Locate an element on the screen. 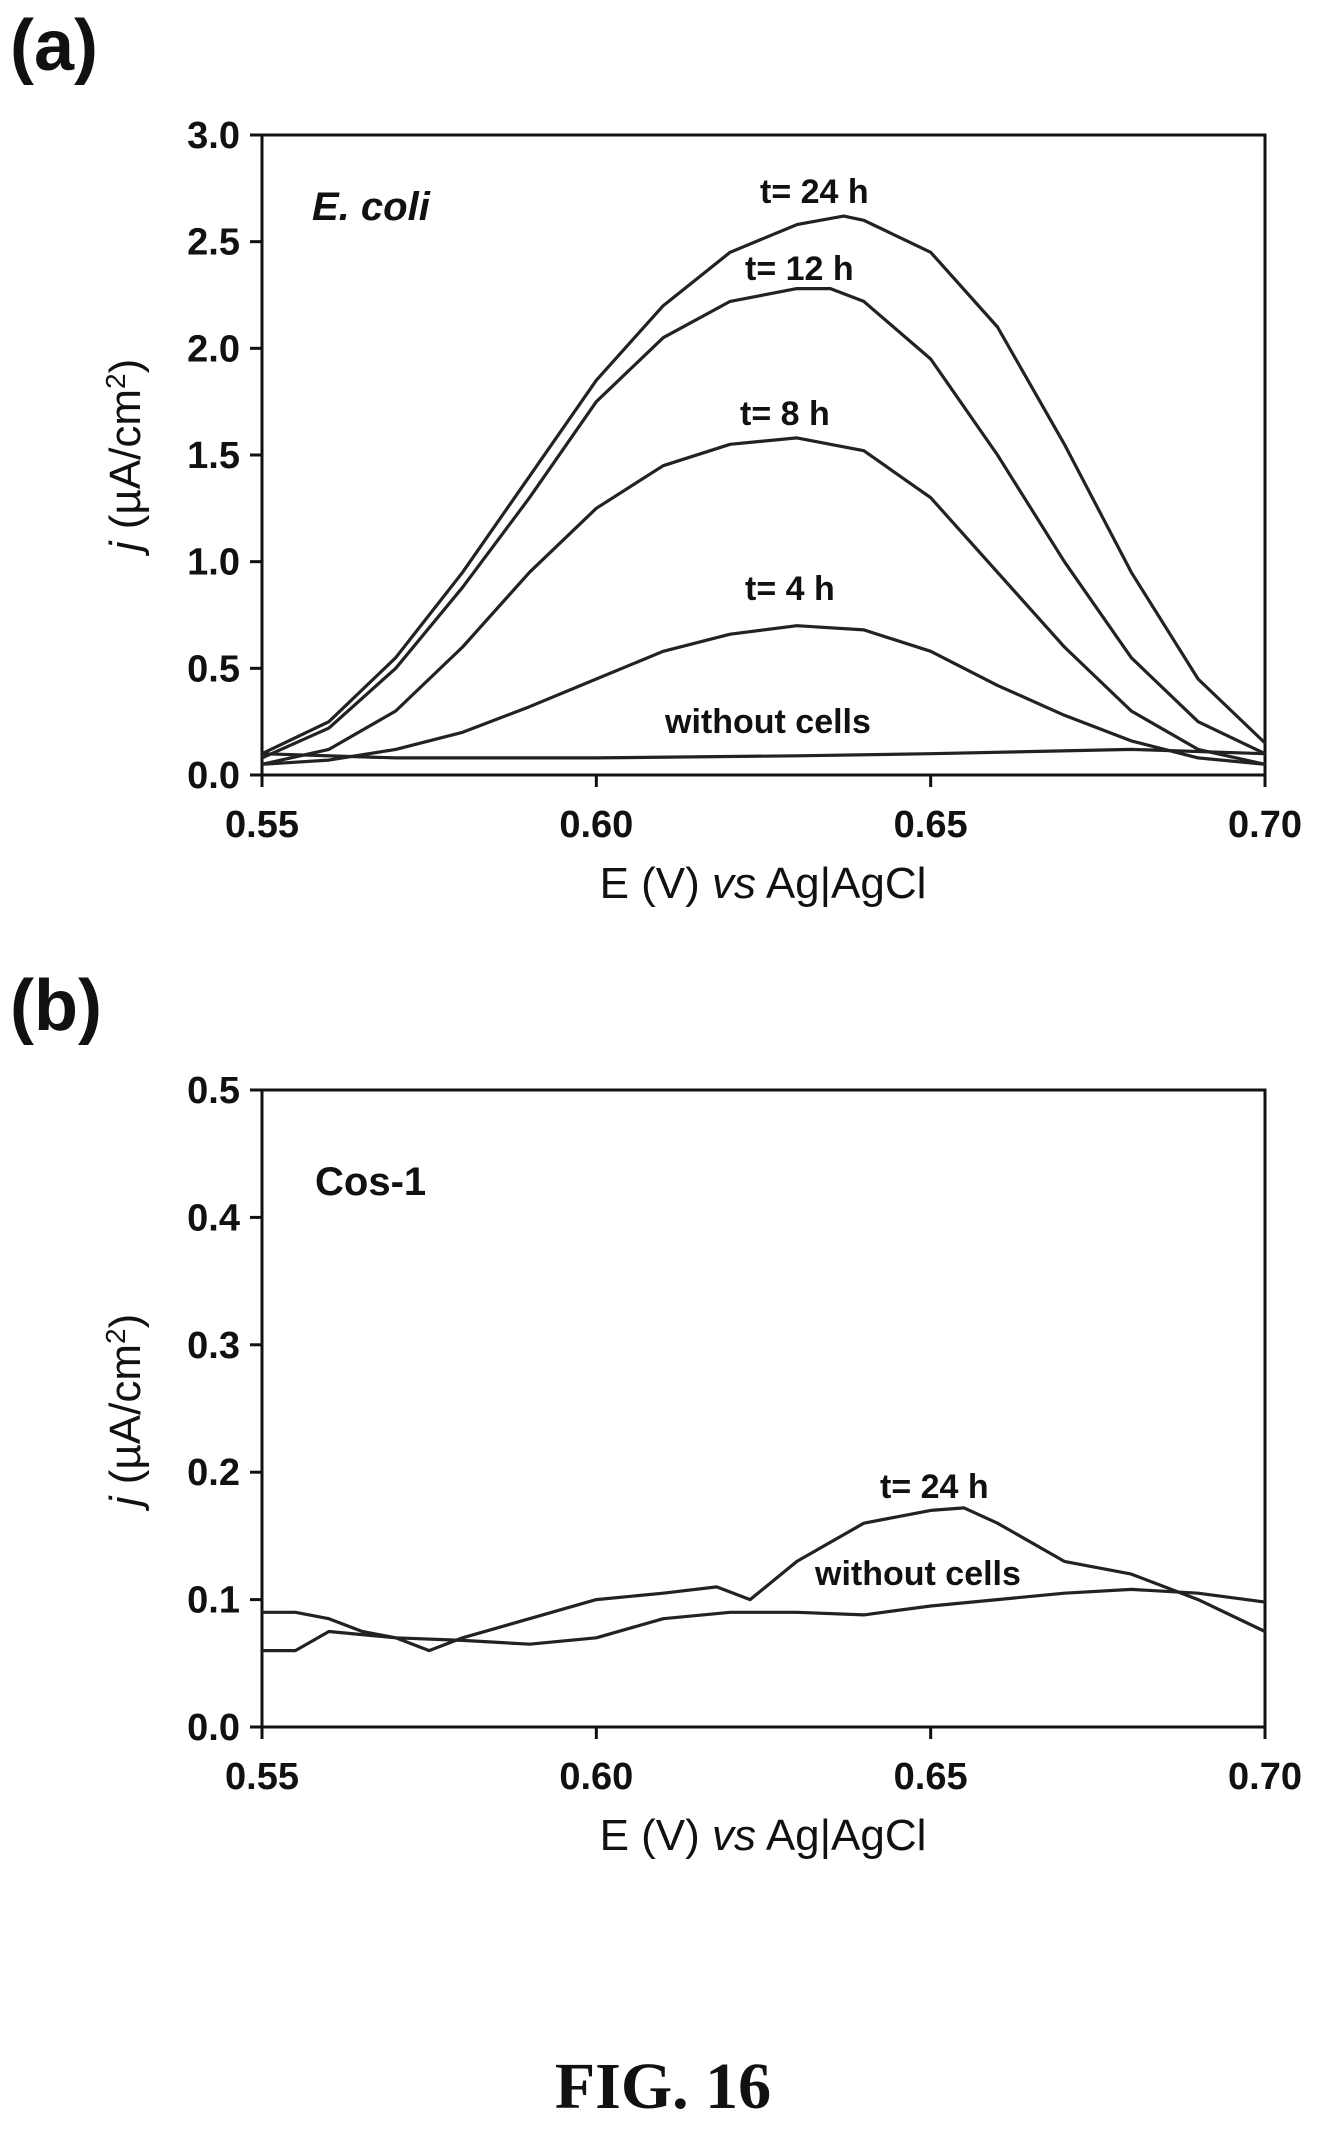 The height and width of the screenshot is (2150, 1327). panel-b-series-without-cells is located at coordinates (764, 1620).